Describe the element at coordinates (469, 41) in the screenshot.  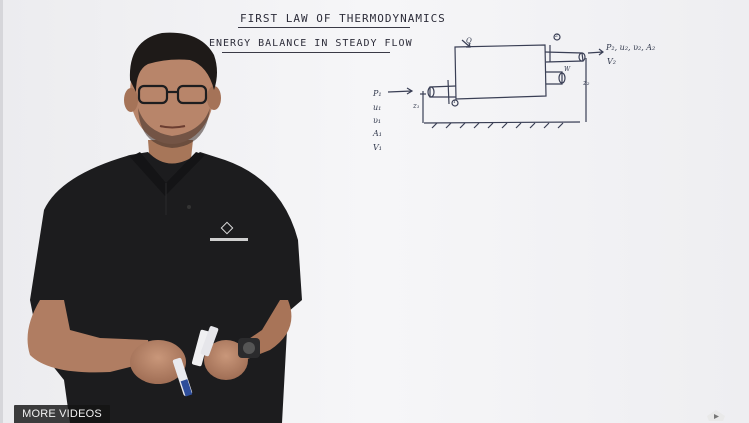
I see `heat-label: Q` at that location.